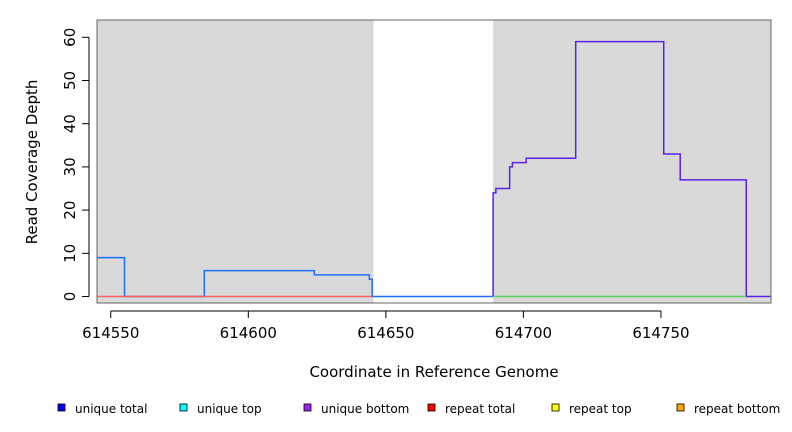 The width and height of the screenshot is (792, 432). What do you see at coordinates (660, 333) in the screenshot?
I see `x-tick-label: 614750` at bounding box center [660, 333].